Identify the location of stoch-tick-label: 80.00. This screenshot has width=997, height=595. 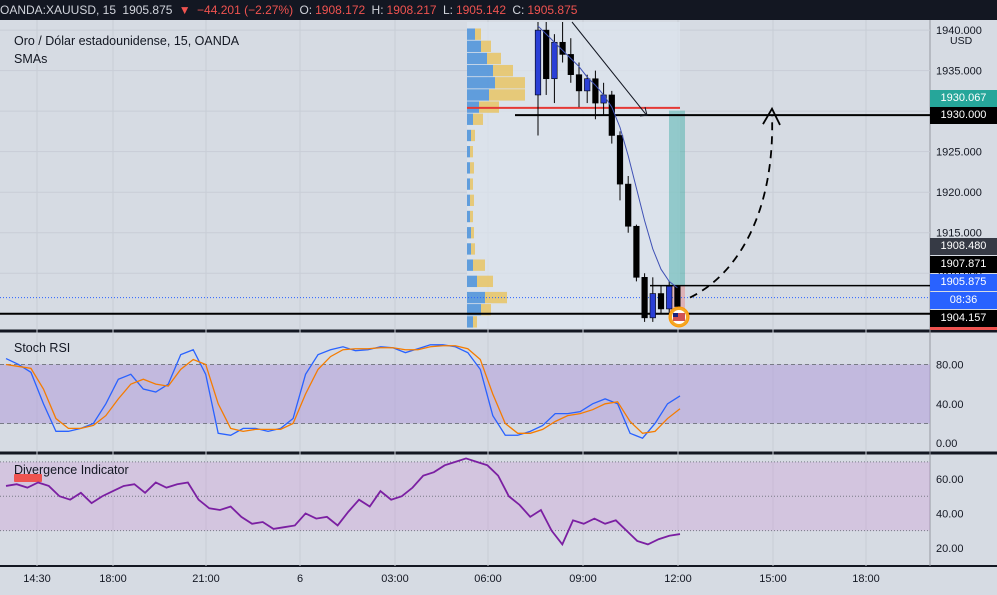
(950, 365).